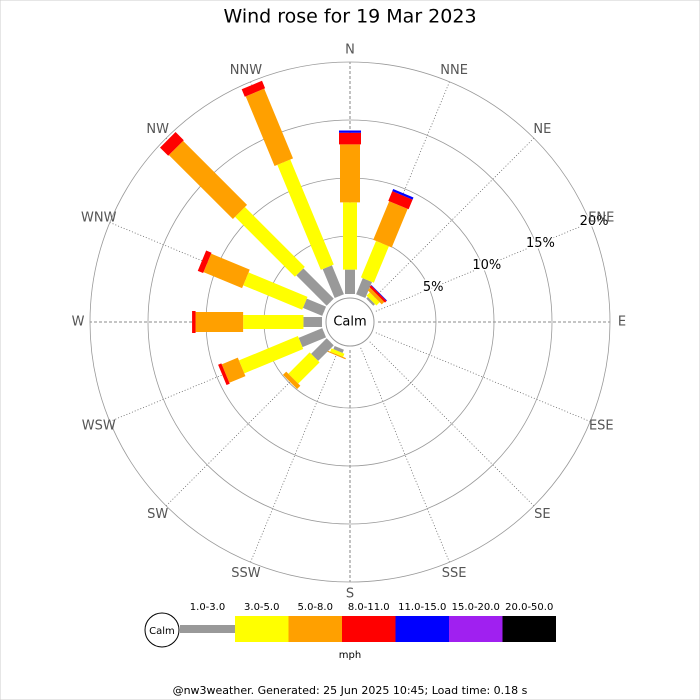 Image resolution: width=700 pixels, height=700 pixels. I want to click on direction-label: NW, so click(157, 129).